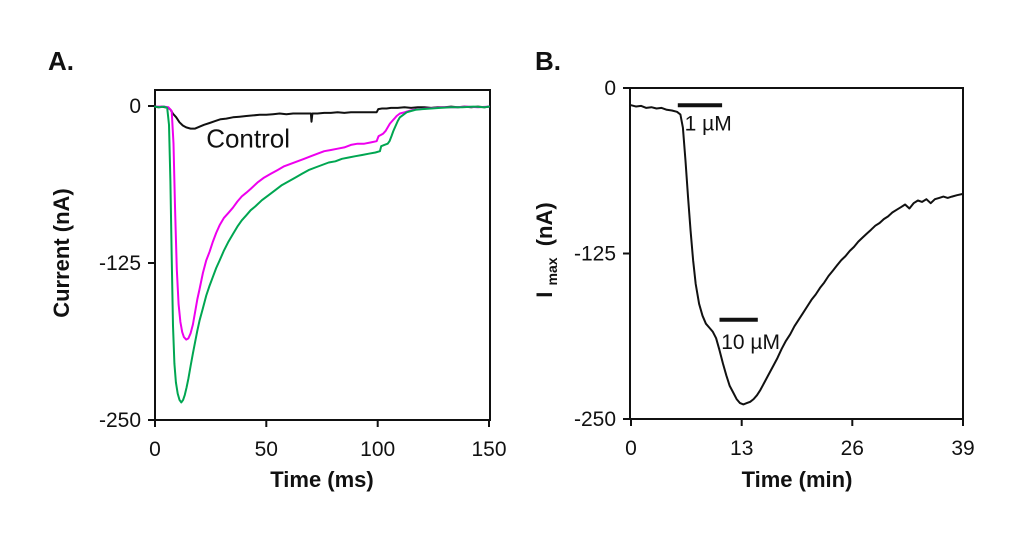 The image size is (1024, 542). What do you see at coordinates (544, 224) in the screenshot?
I see `imax-units: (nA)` at bounding box center [544, 224].